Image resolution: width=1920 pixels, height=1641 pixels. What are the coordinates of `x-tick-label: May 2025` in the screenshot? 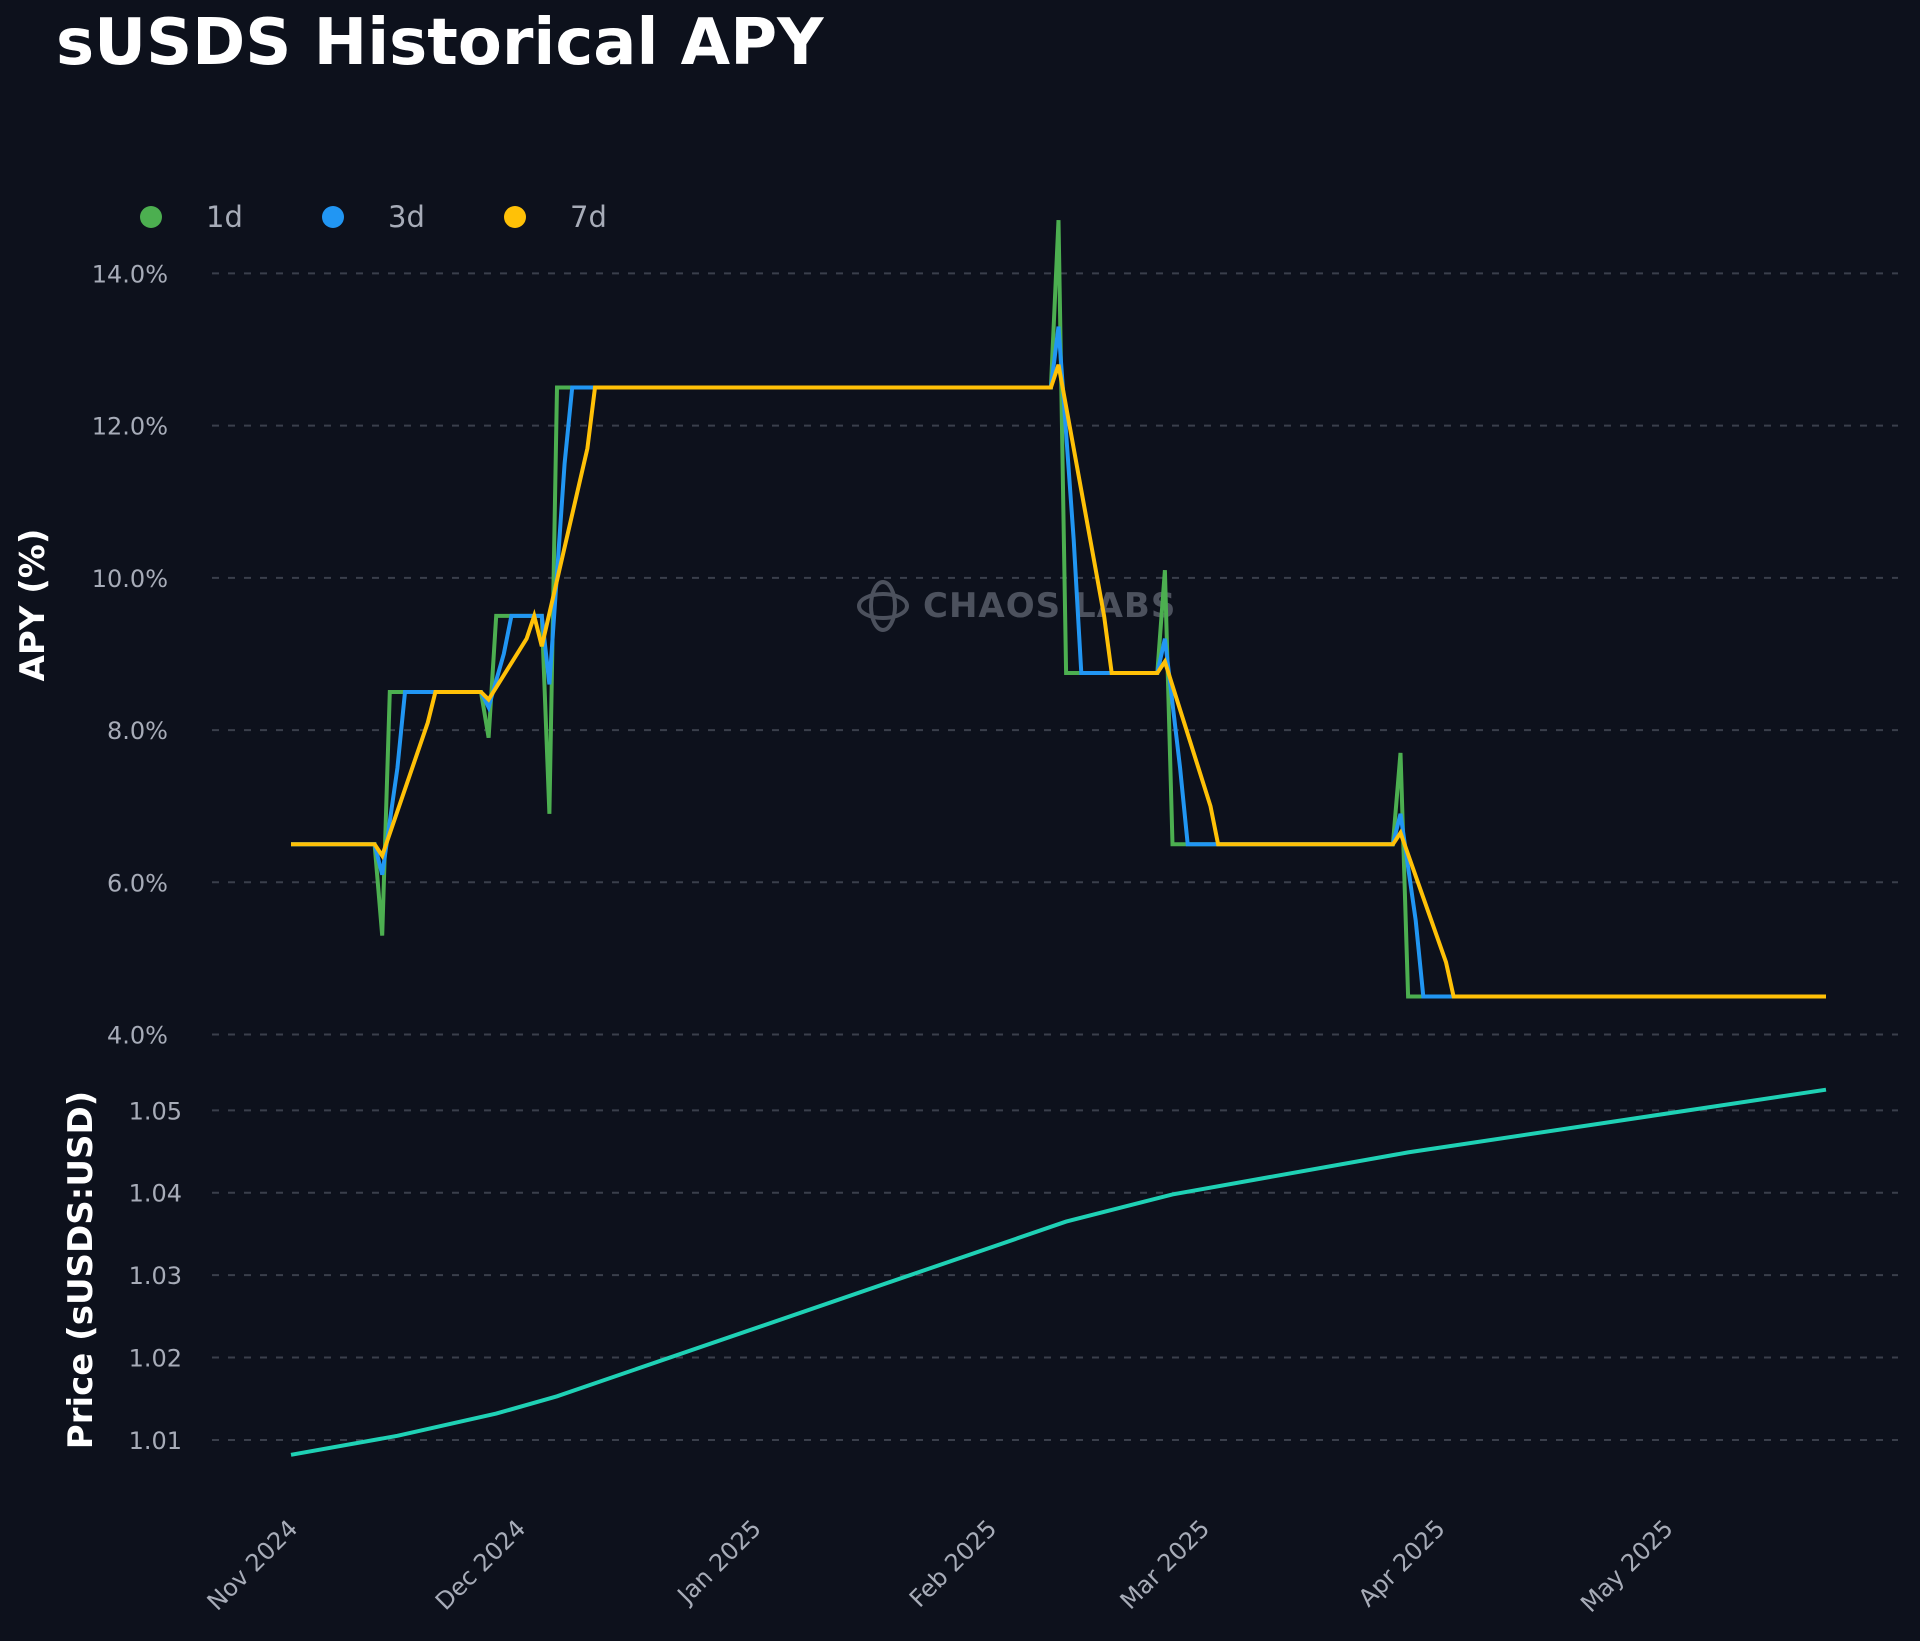 It's located at (1626, 1565).